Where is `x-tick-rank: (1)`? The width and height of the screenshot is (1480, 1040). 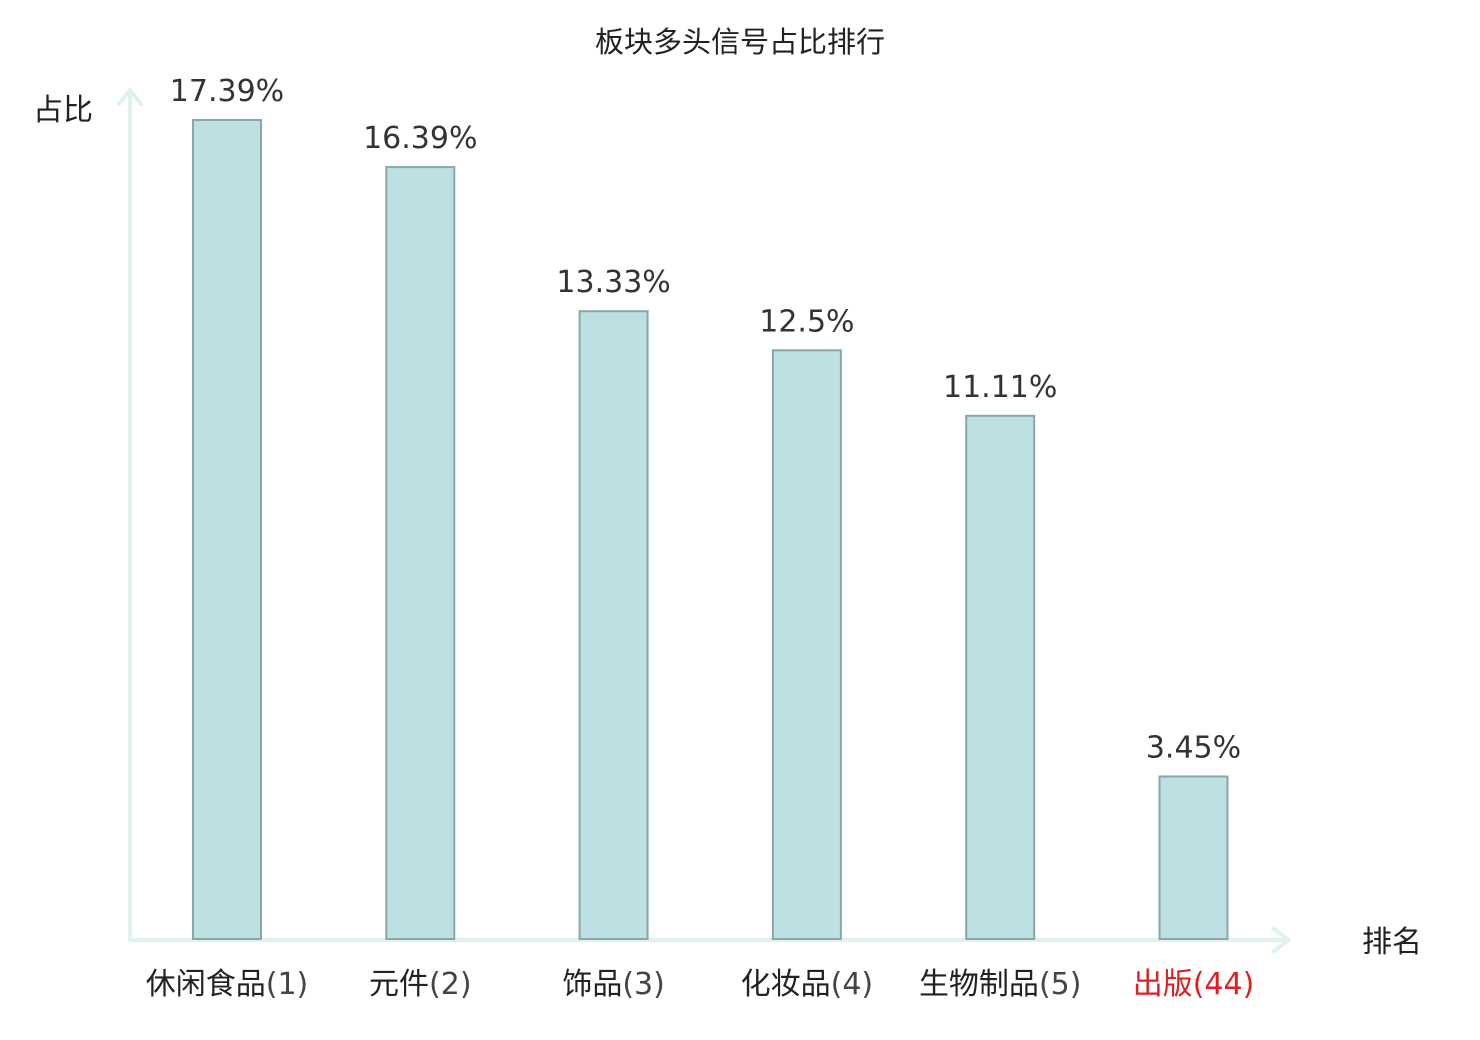
x-tick-rank: (1) is located at coordinates (287, 984).